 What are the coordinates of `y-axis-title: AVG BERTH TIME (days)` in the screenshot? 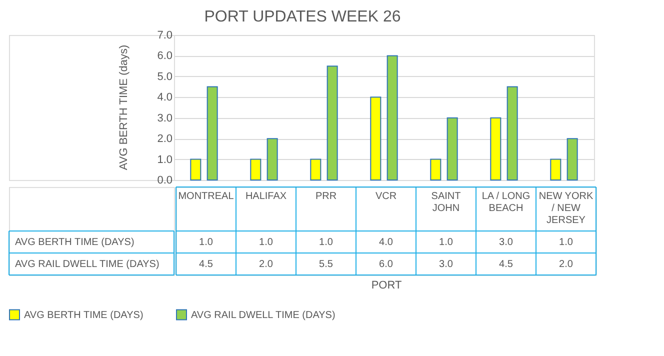 It's located at (124, 107).